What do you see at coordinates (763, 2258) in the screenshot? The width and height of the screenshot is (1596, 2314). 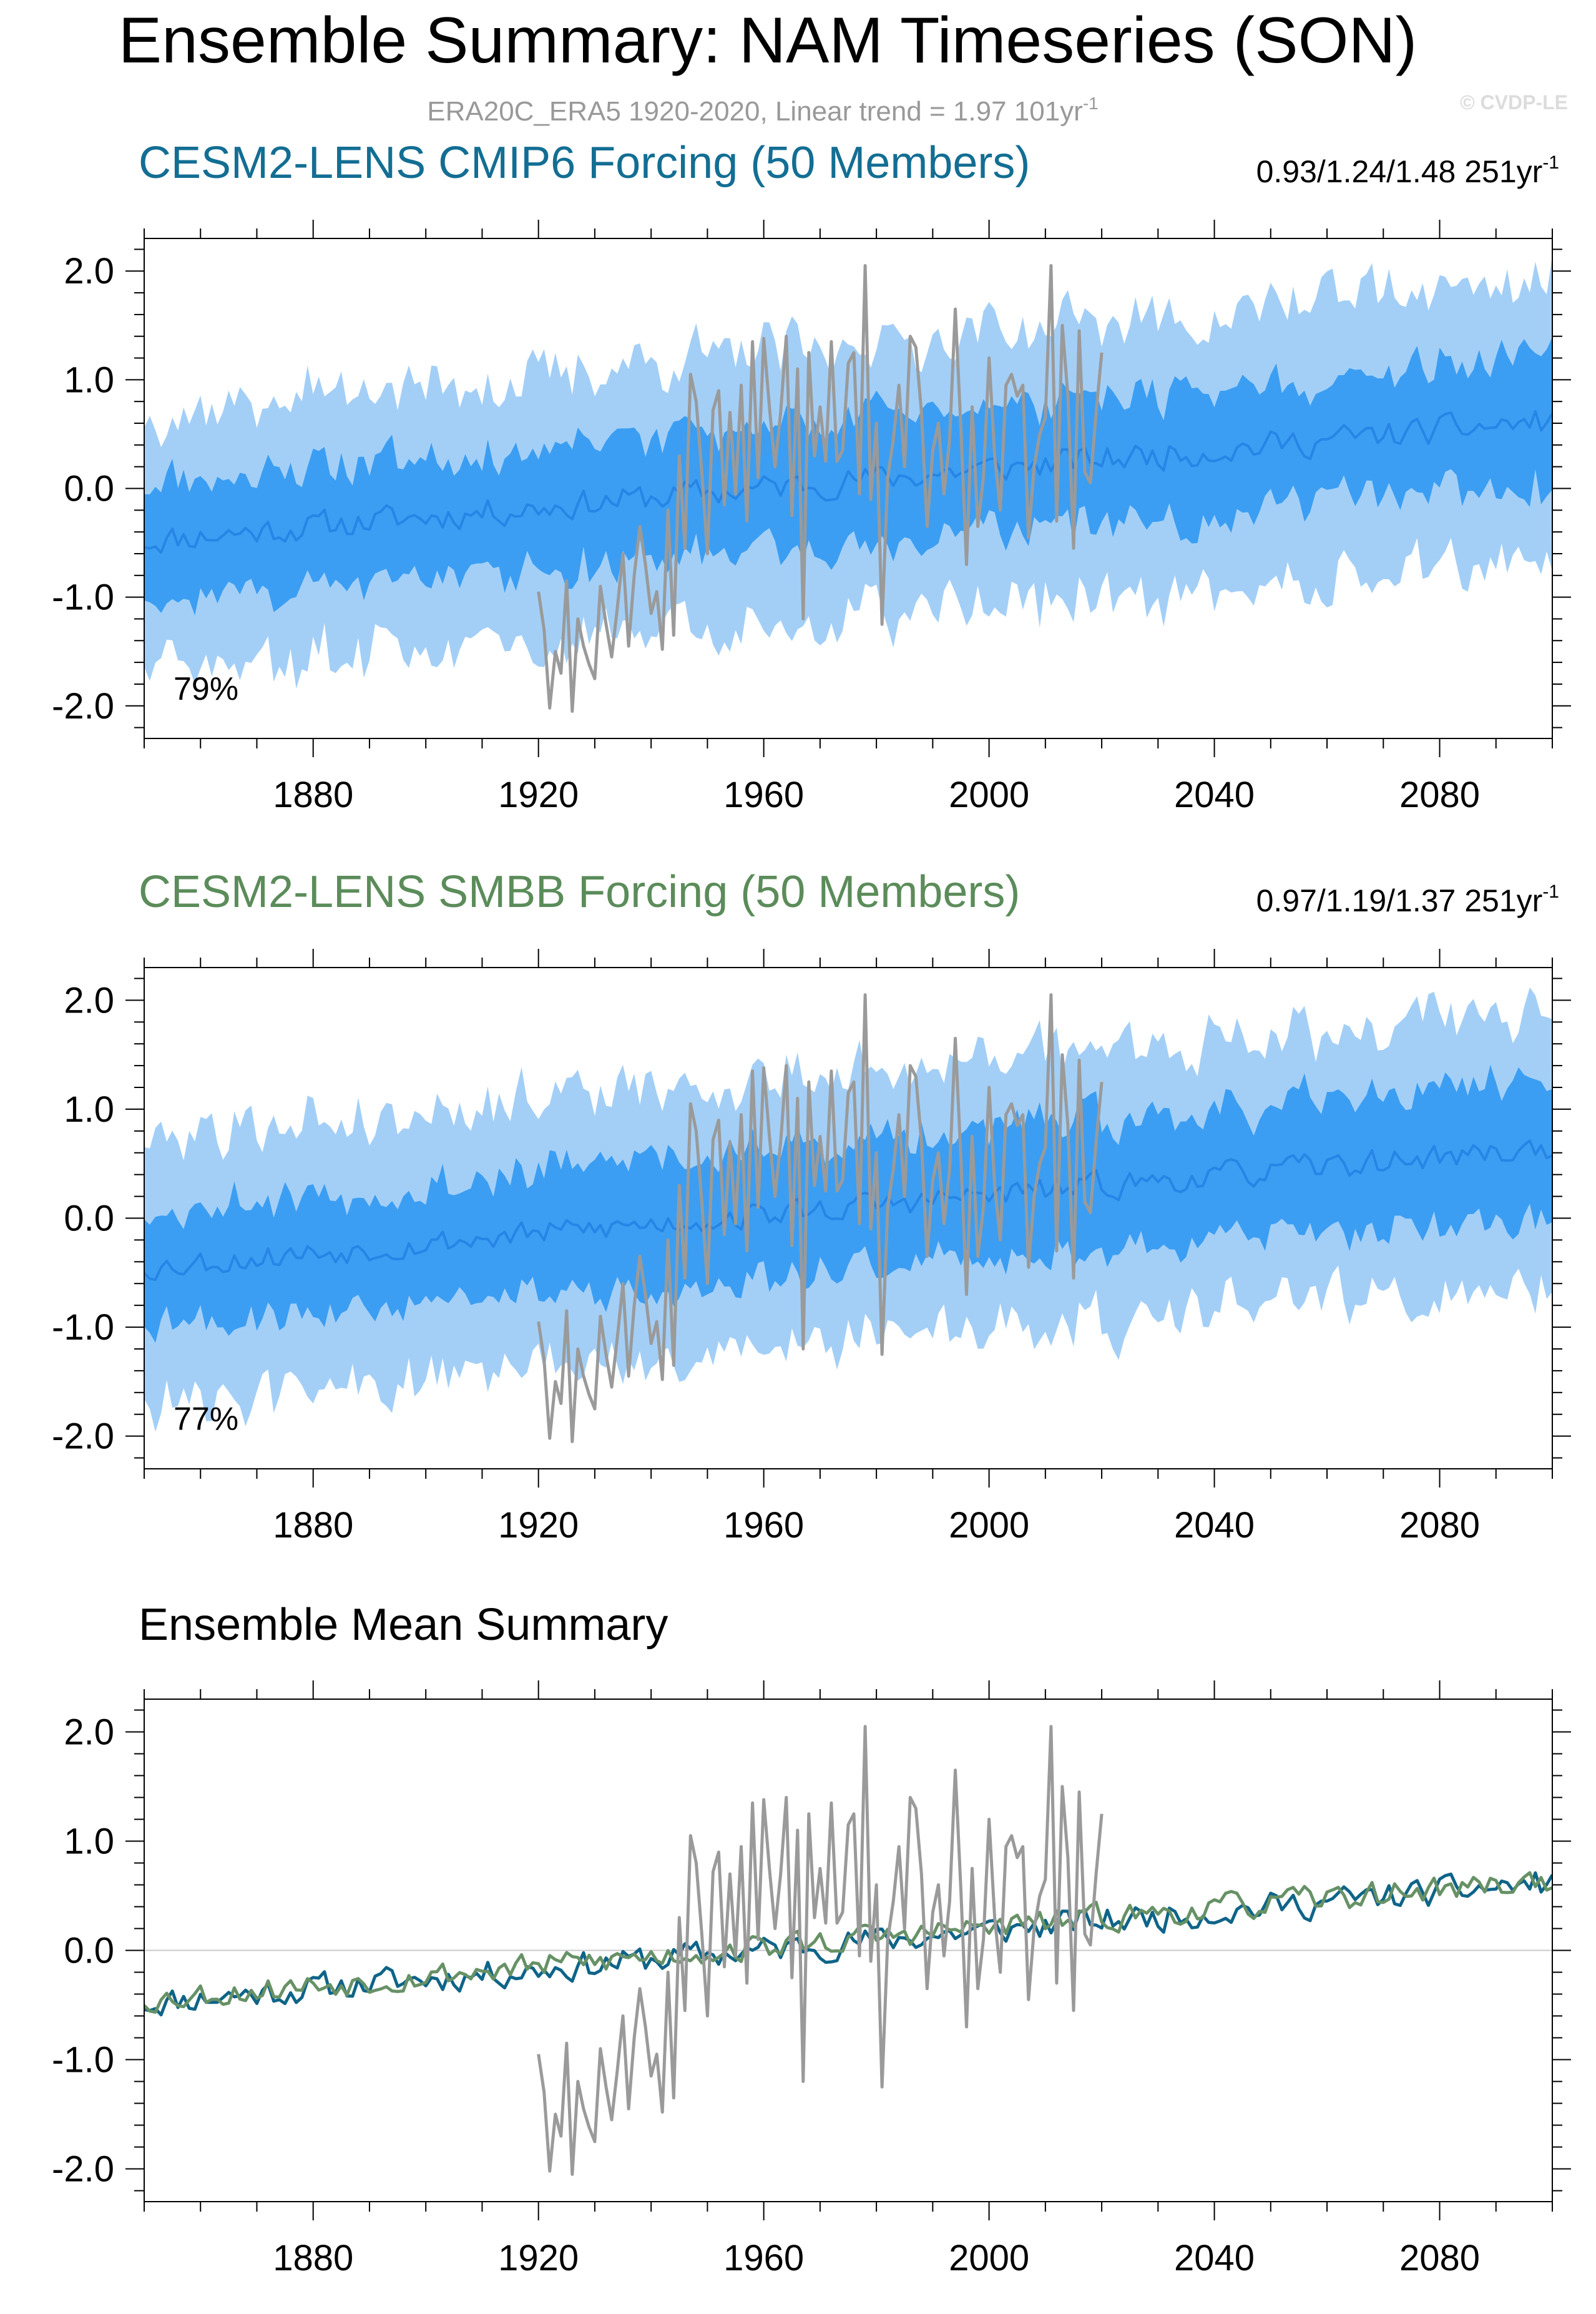 I see `panel-ensemble-mean-xtick-label: 1960` at bounding box center [763, 2258].